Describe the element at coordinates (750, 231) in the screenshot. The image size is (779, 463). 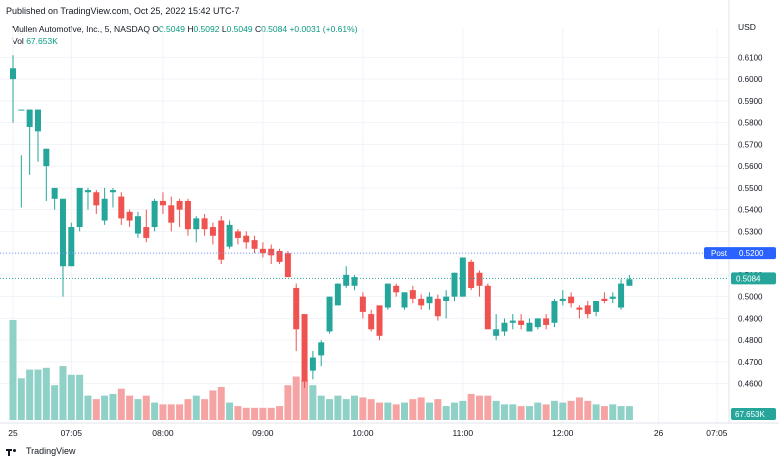
I see `price-tick-label: 0.5300` at that location.